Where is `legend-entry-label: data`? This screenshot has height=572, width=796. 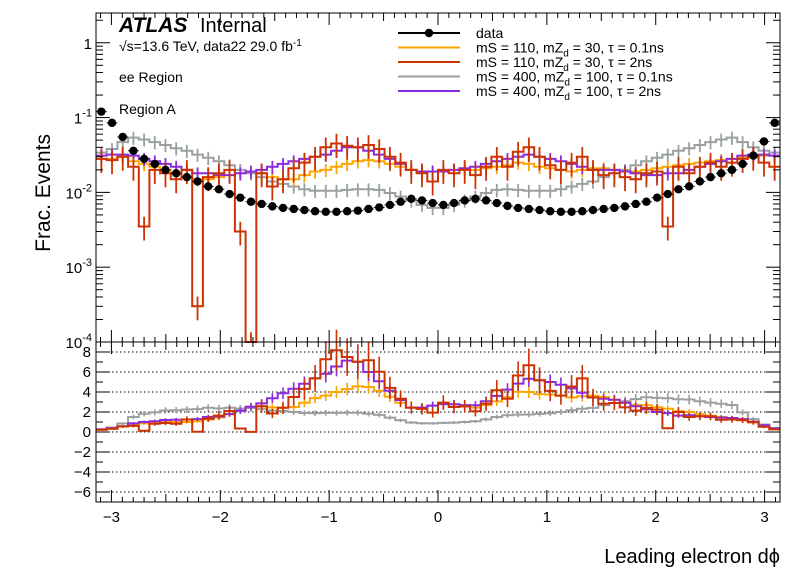 legend-entry-label: data is located at coordinates (489, 33).